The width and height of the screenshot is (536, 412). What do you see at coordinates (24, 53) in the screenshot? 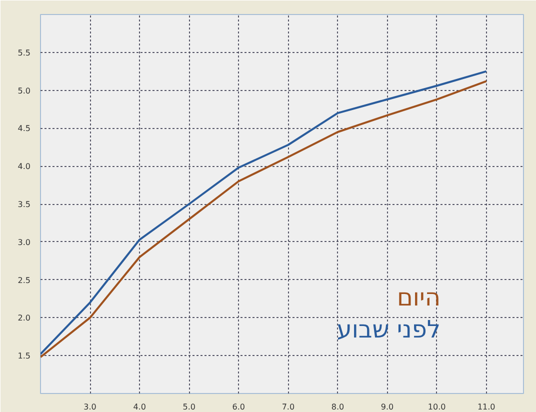
I see `y-tick-label: 5.5` at bounding box center [24, 53].